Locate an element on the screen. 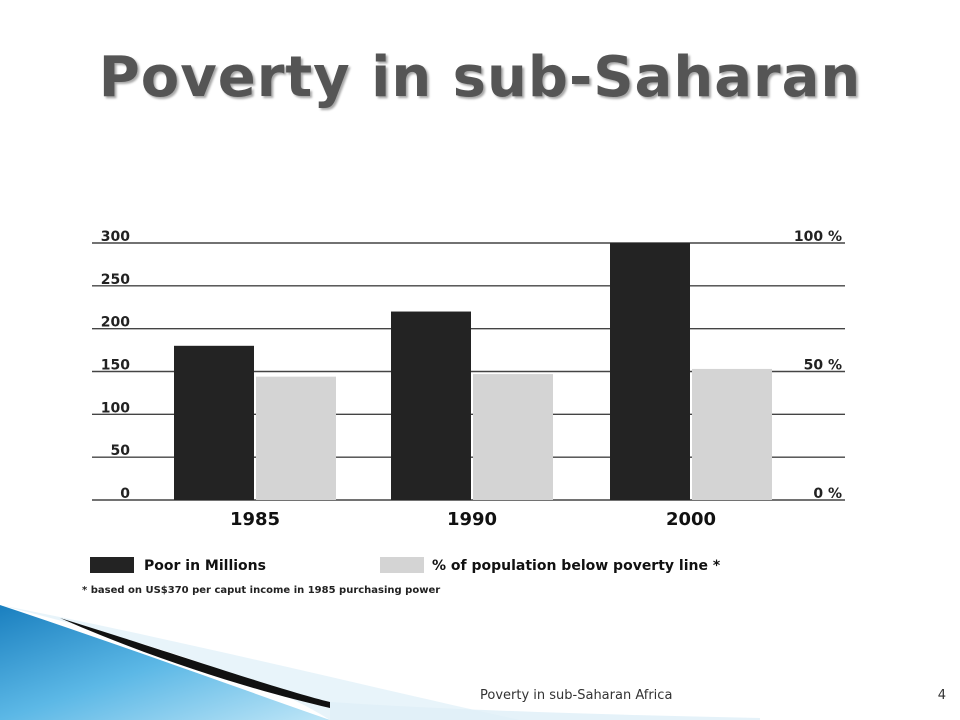  left-tick-label: 250 is located at coordinates (115, 280).